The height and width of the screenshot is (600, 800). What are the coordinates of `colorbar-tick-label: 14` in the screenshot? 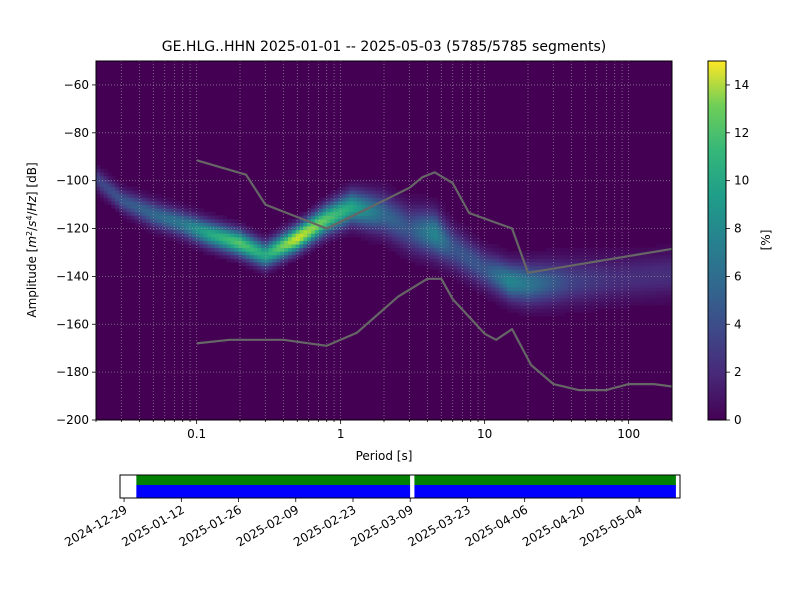 It's located at (741, 85).